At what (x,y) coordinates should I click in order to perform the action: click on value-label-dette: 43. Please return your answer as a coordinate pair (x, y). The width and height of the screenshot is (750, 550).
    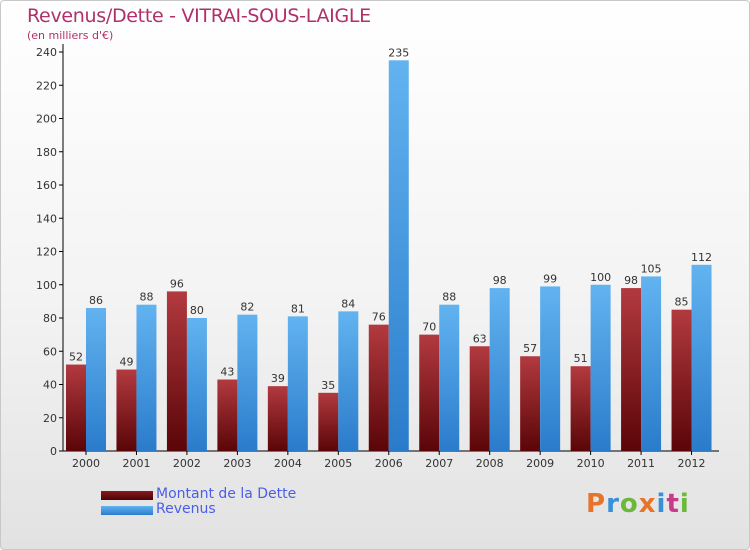
    Looking at the image, I should click on (227, 372).